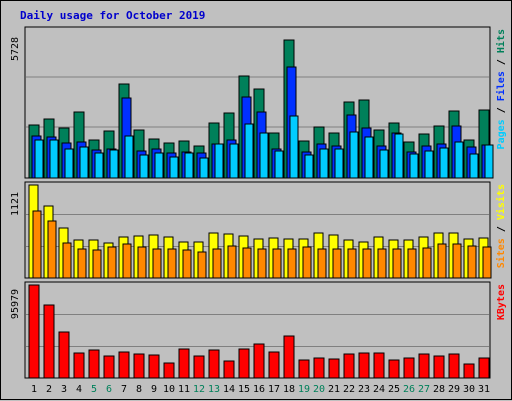  Describe the element at coordinates (214, 389) in the screenshot. I see `x-tick-13: 13` at that location.